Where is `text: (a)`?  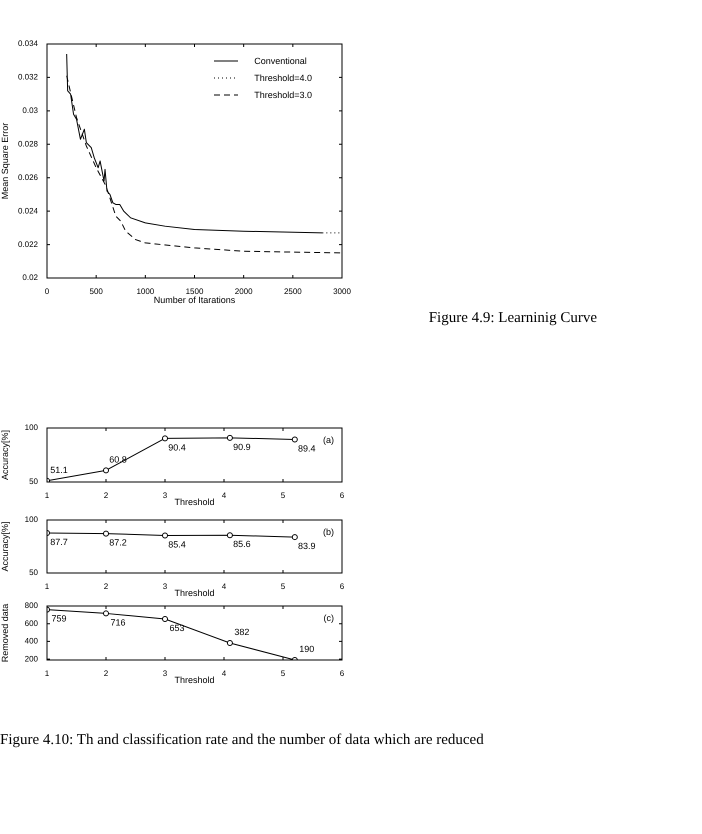
text: (a) is located at coordinates (328, 439).